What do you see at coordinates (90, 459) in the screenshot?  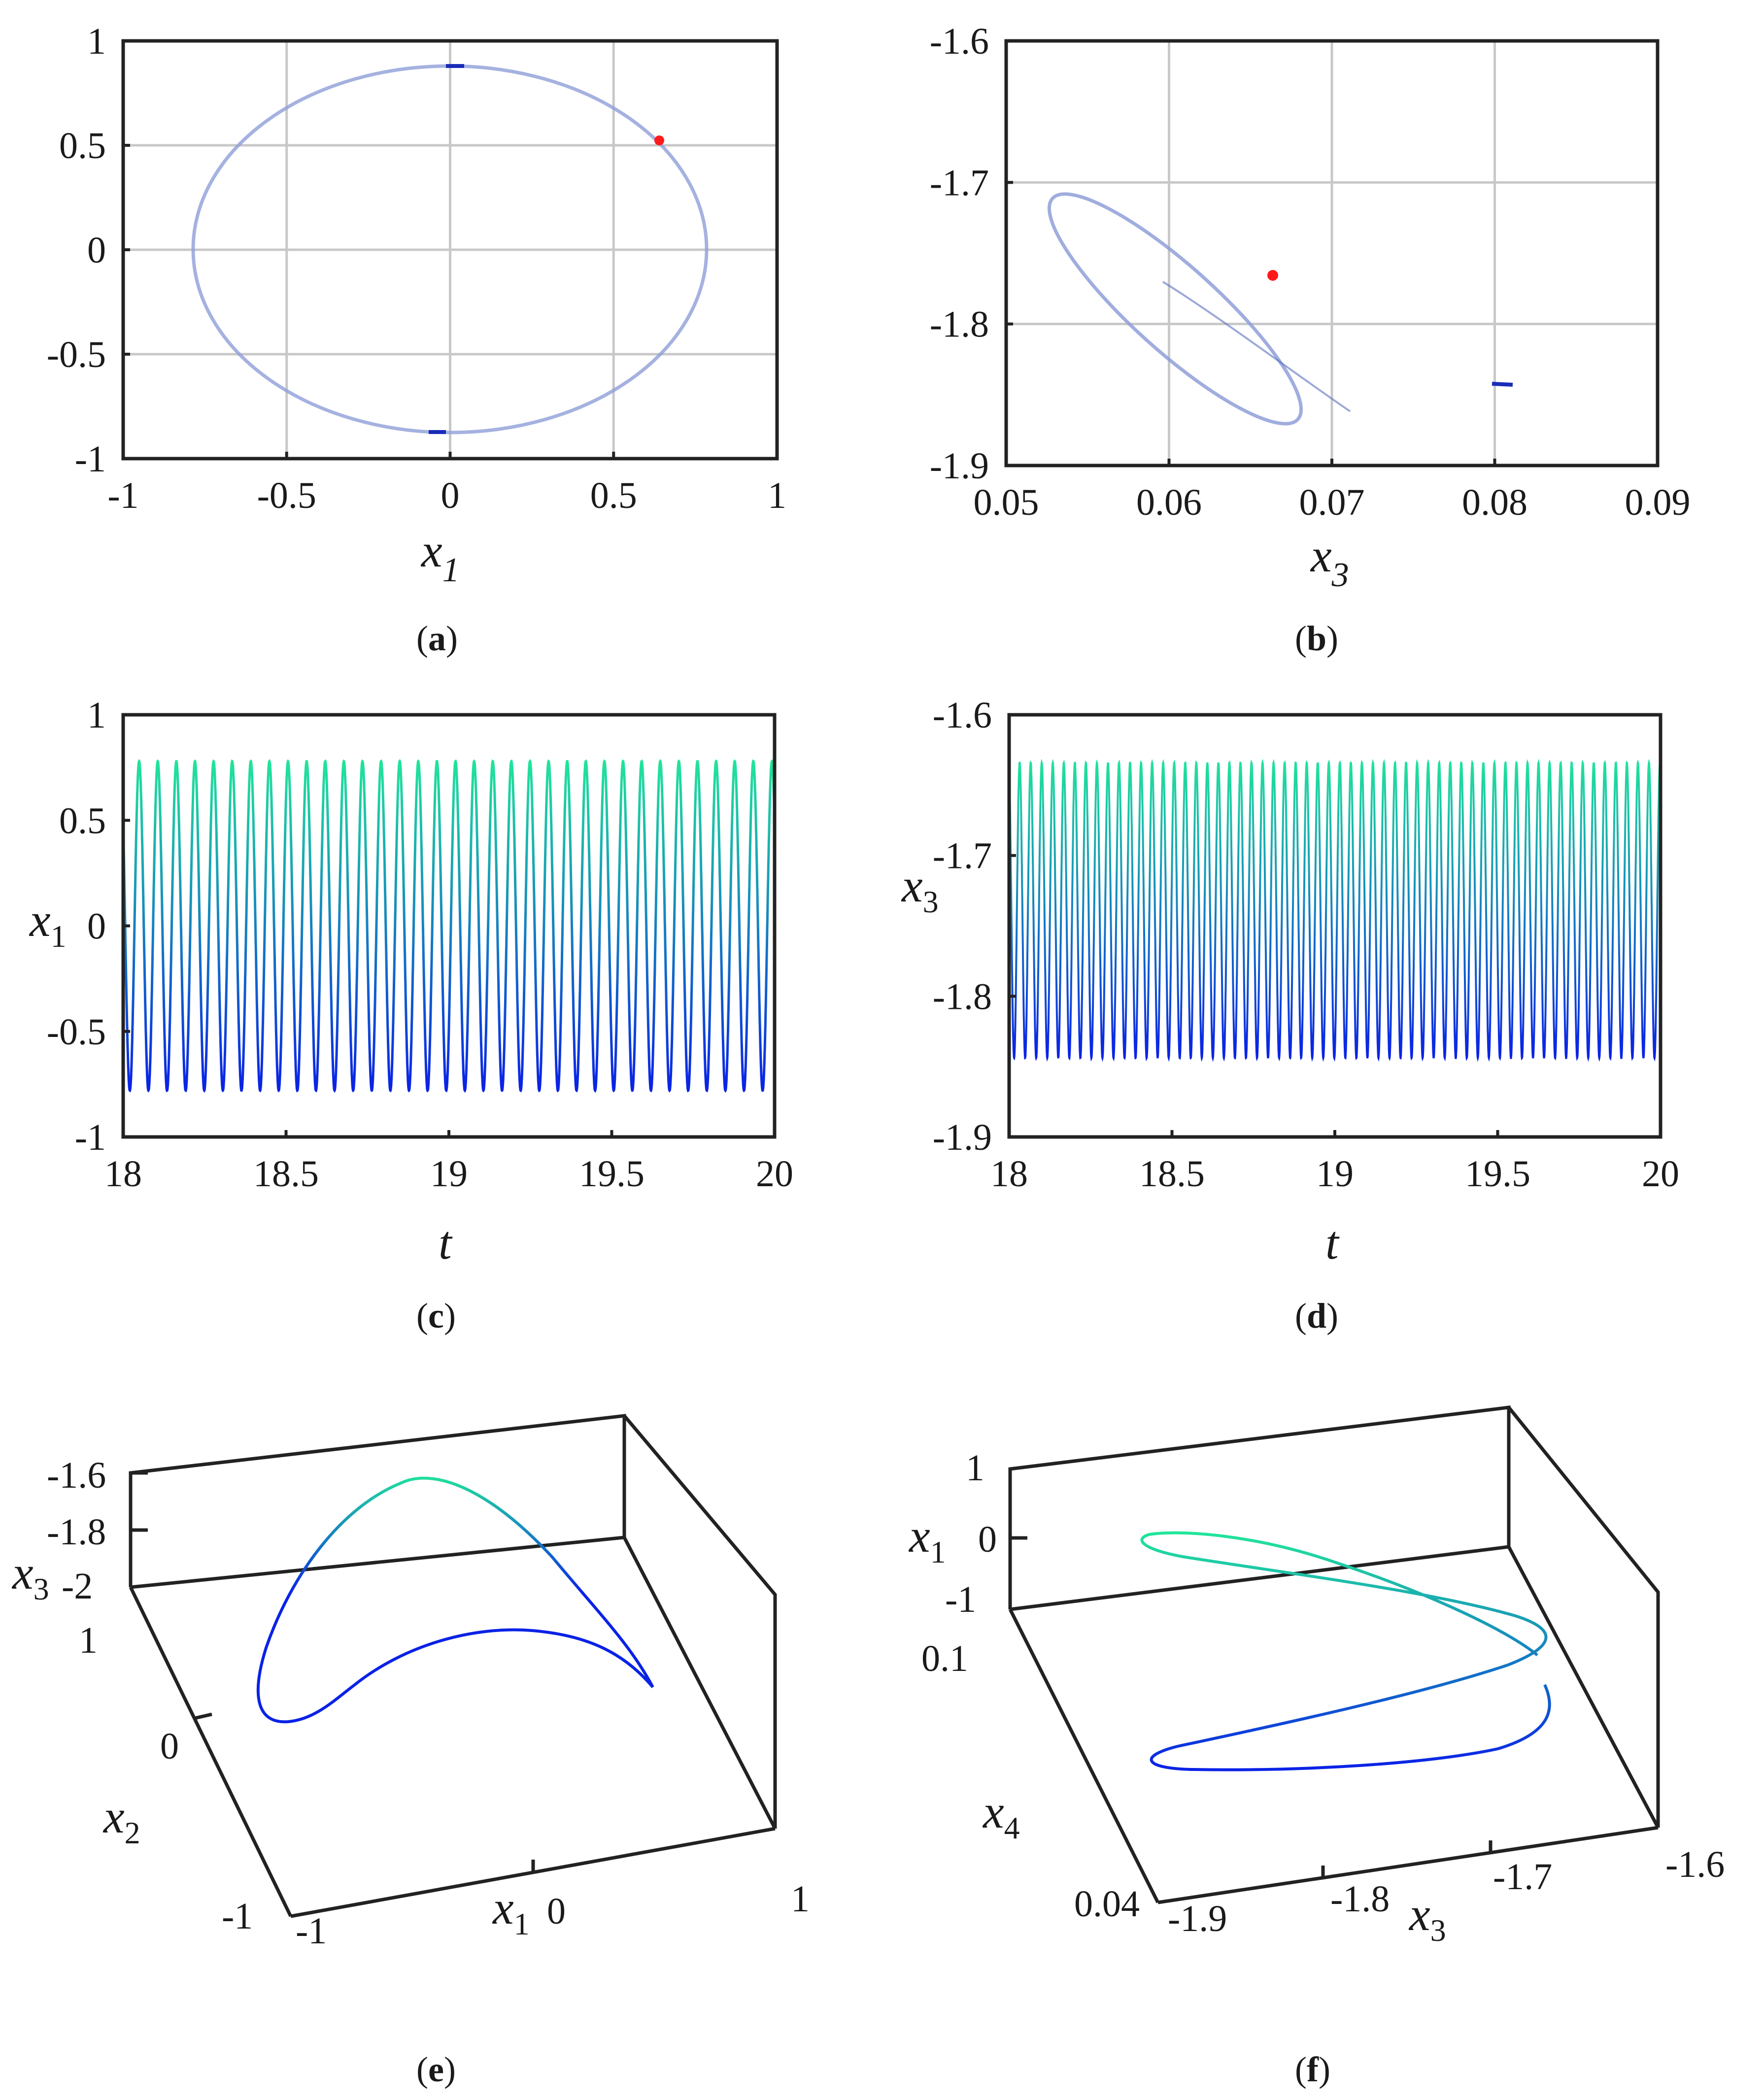 I see `panel-a-ytick-label: -1` at bounding box center [90, 459].